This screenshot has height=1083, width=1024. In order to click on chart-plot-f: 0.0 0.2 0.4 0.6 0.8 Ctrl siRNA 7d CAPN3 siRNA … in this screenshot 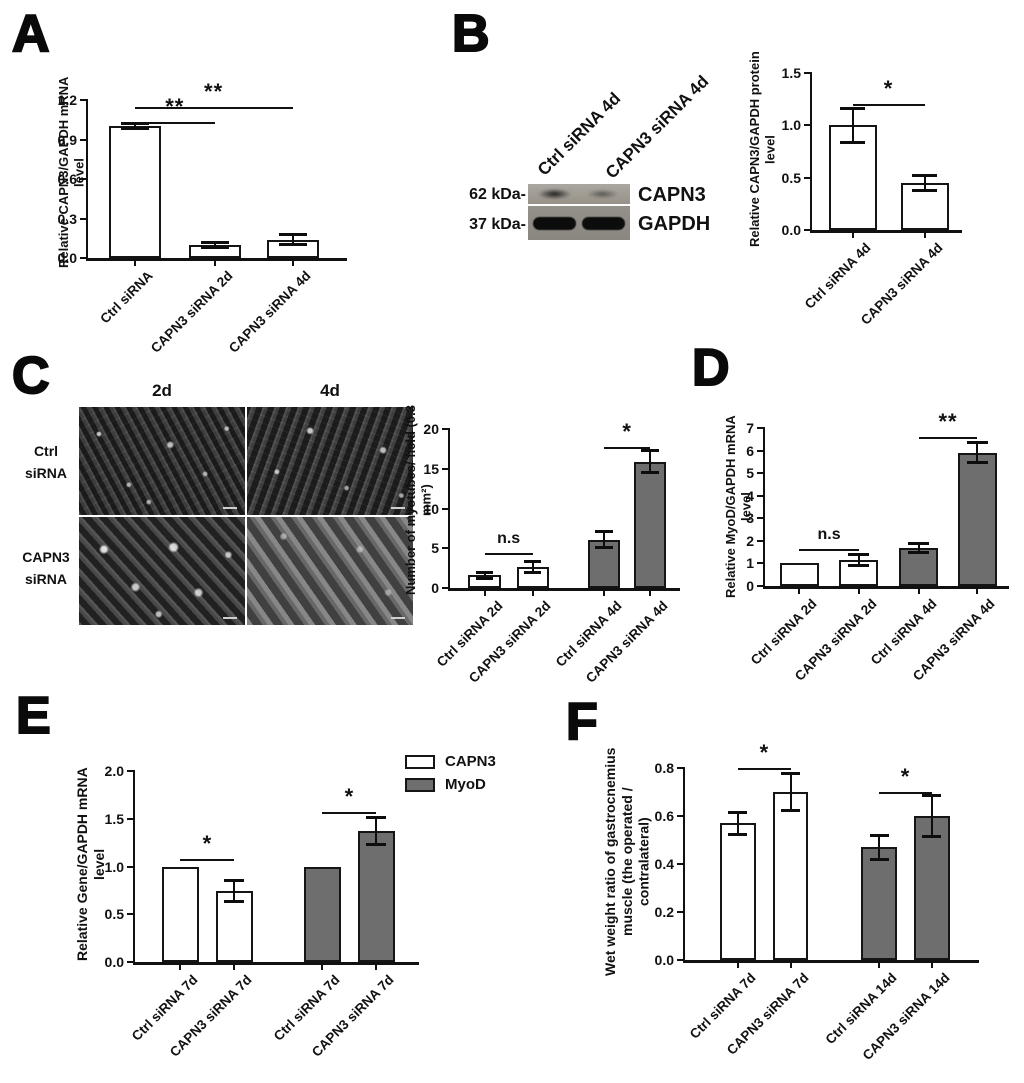, I will do `click(817, 902)`.